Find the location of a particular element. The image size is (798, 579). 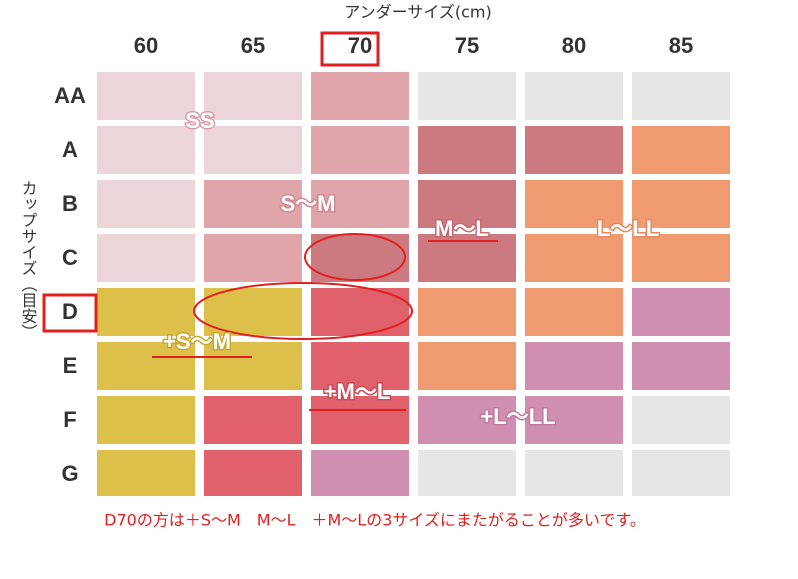

column-header: 70 is located at coordinates (360, 45).